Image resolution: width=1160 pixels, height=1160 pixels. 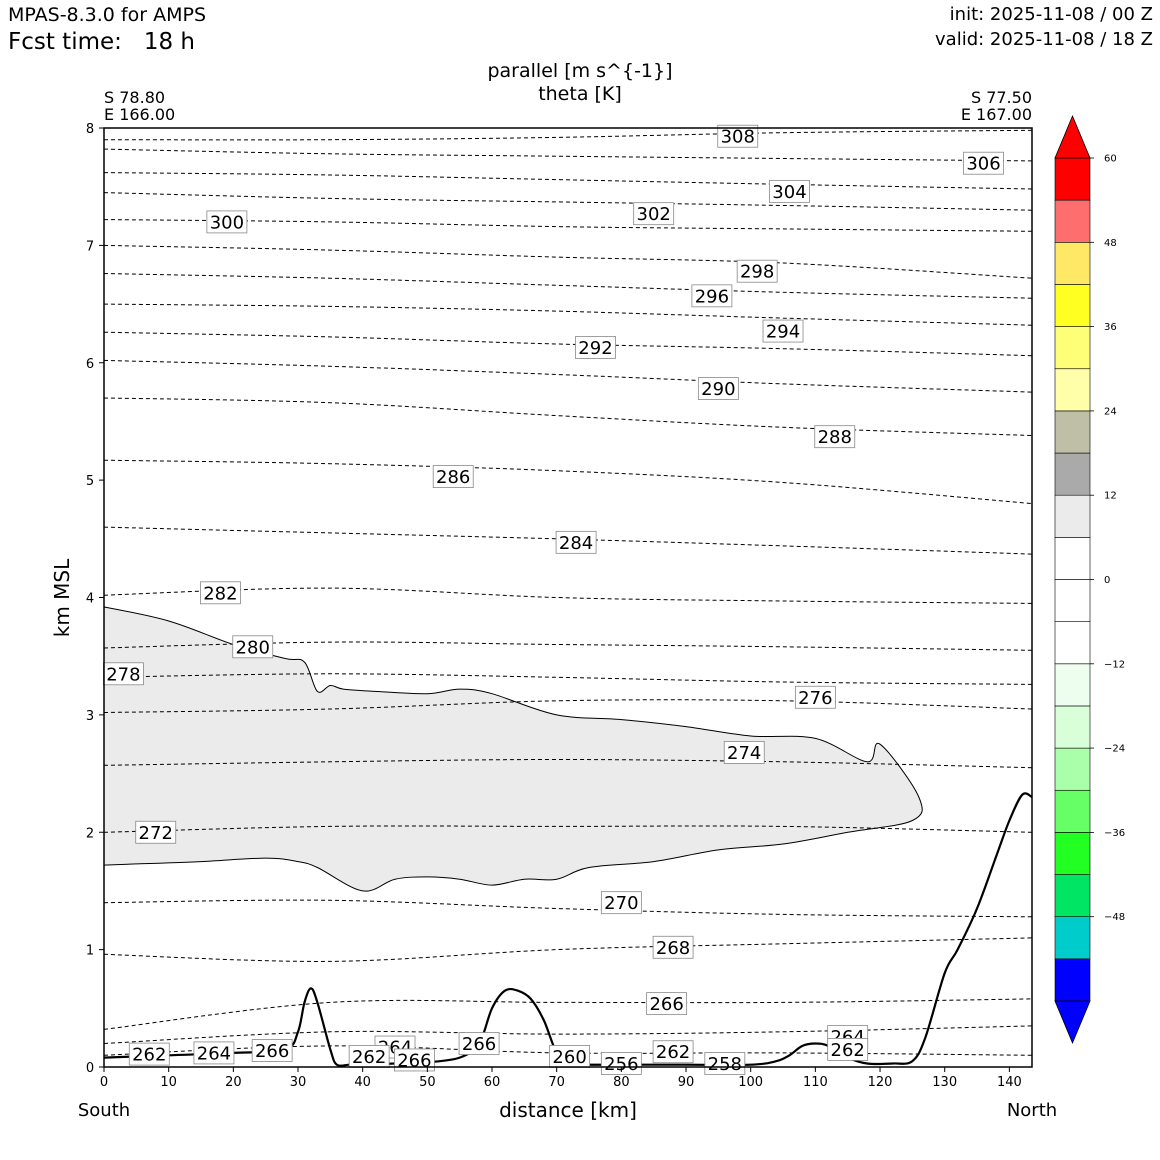 I want to click on colorbar-tick-label: −36, so click(x=1114, y=833).